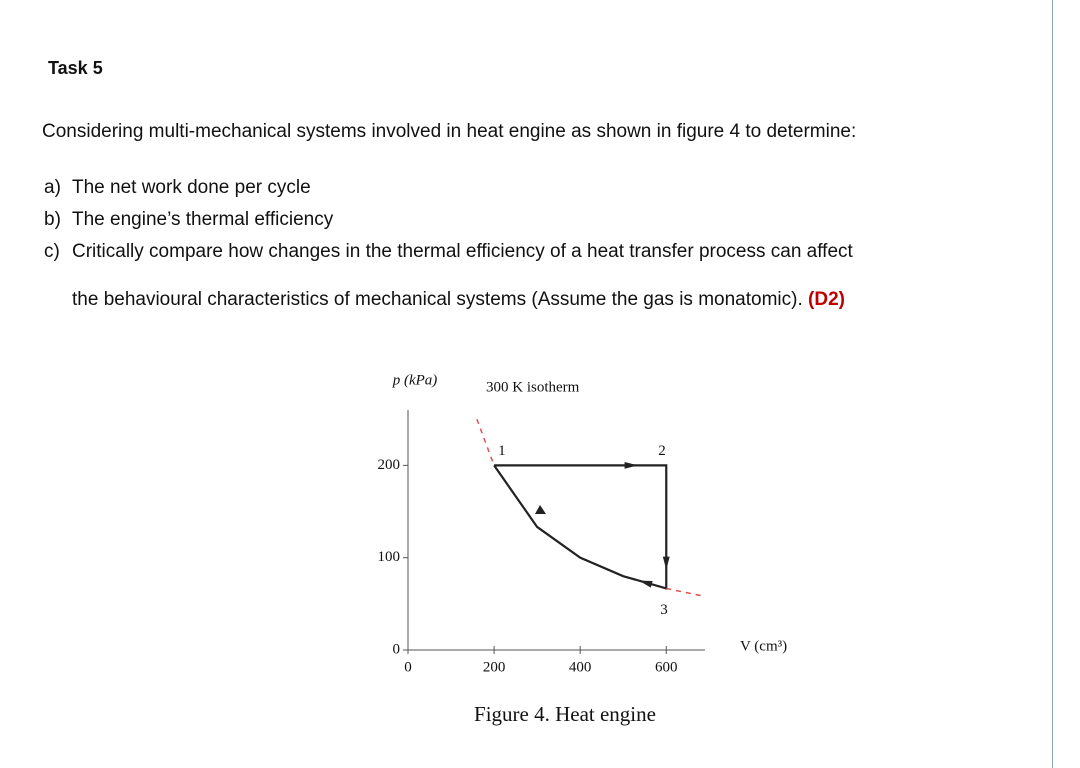 This screenshot has height=768, width=1080. I want to click on y-tick-label: 100, so click(389, 557).